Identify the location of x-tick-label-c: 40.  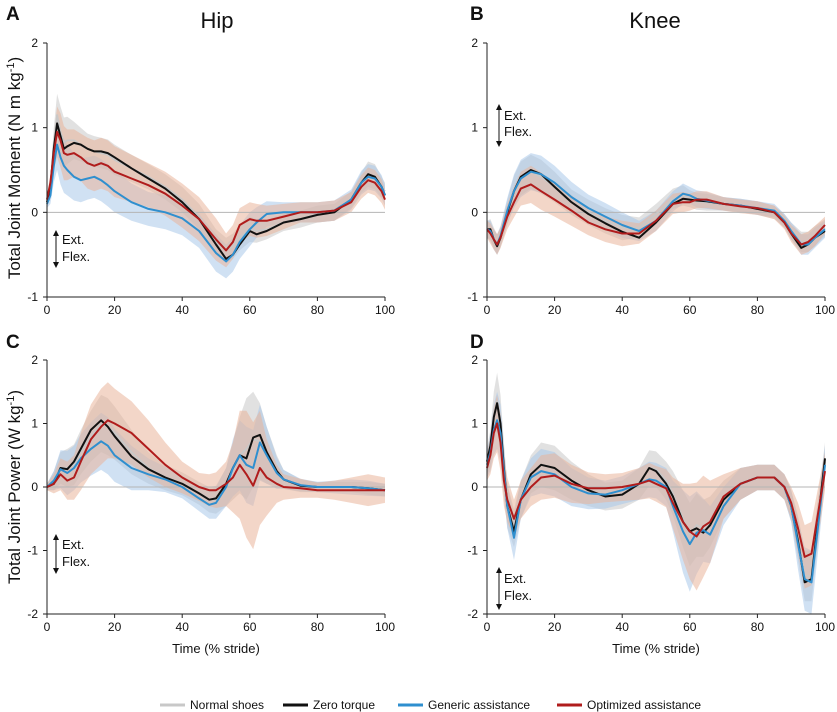
(183, 627).